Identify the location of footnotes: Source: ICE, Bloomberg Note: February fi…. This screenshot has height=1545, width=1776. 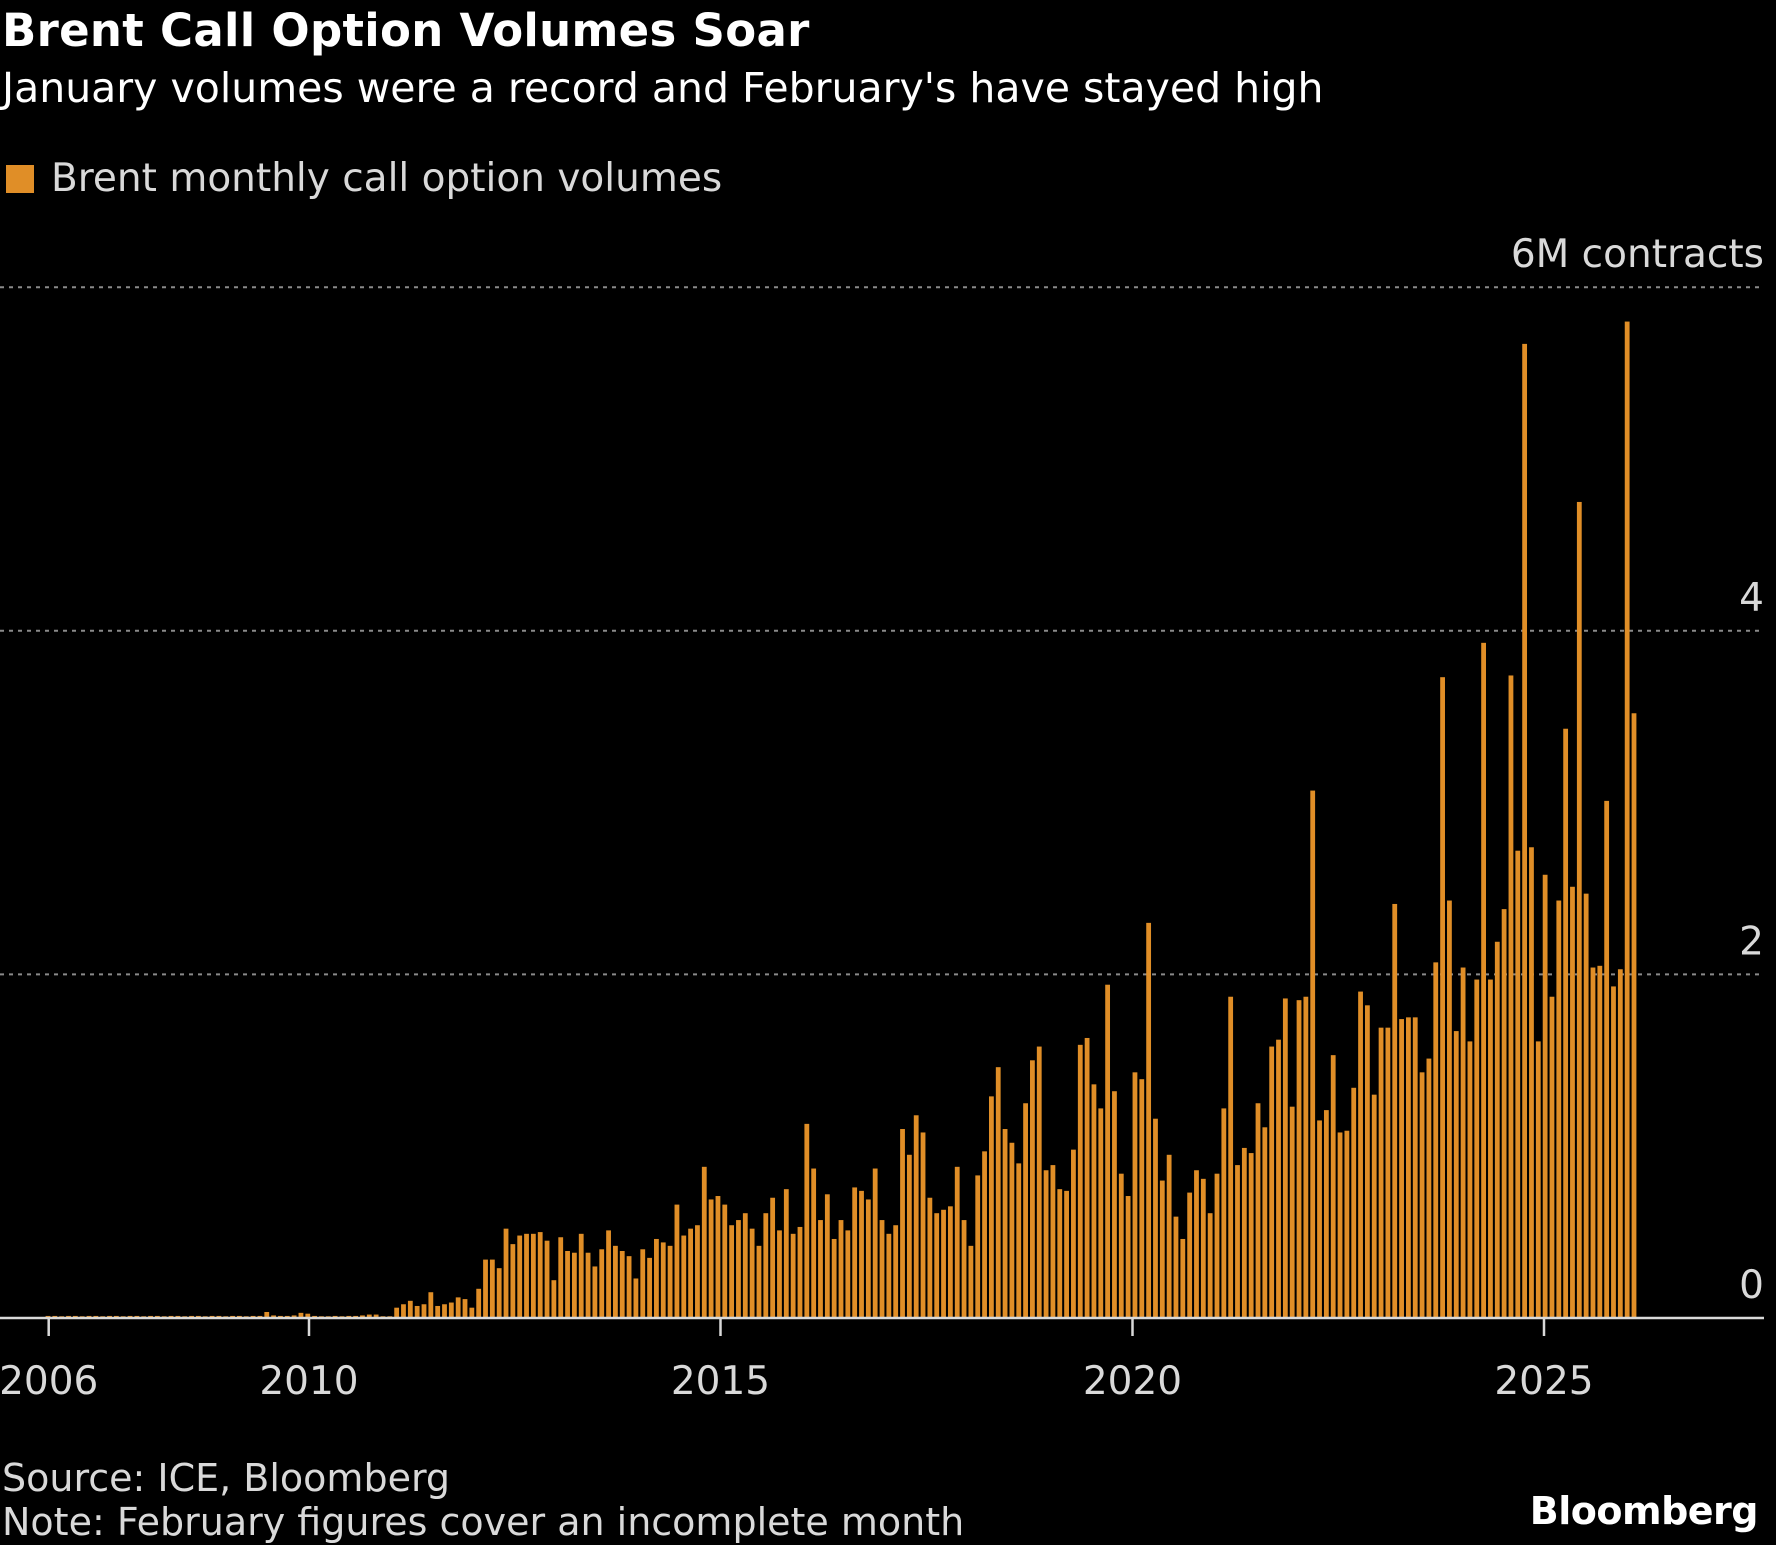
(483, 1500).